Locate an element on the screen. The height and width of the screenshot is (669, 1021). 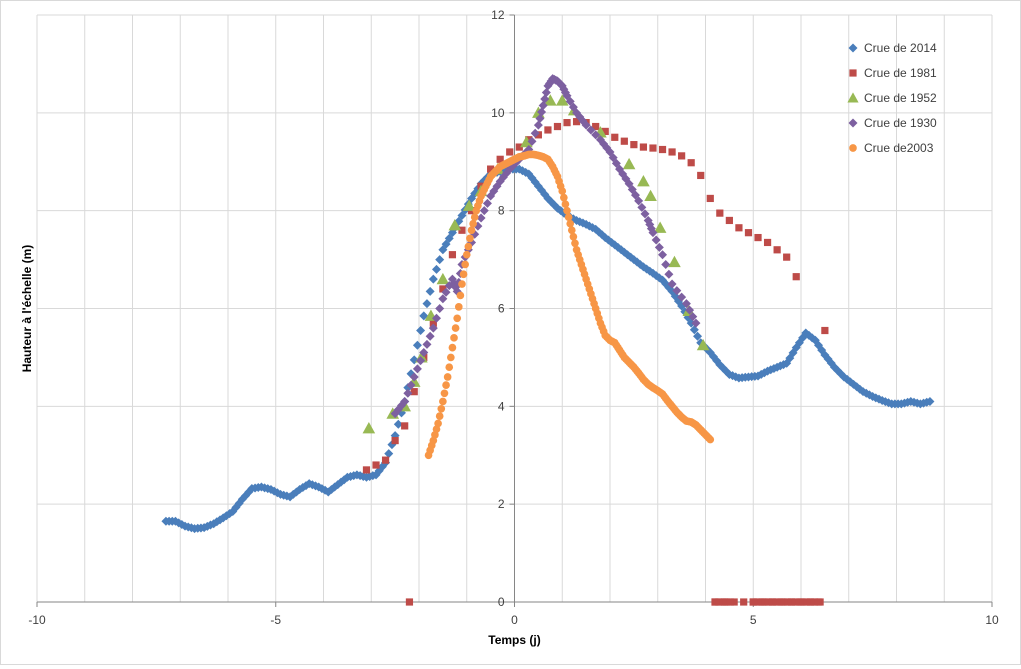
y-tick-label: 4 is located at coordinates (501, 406).